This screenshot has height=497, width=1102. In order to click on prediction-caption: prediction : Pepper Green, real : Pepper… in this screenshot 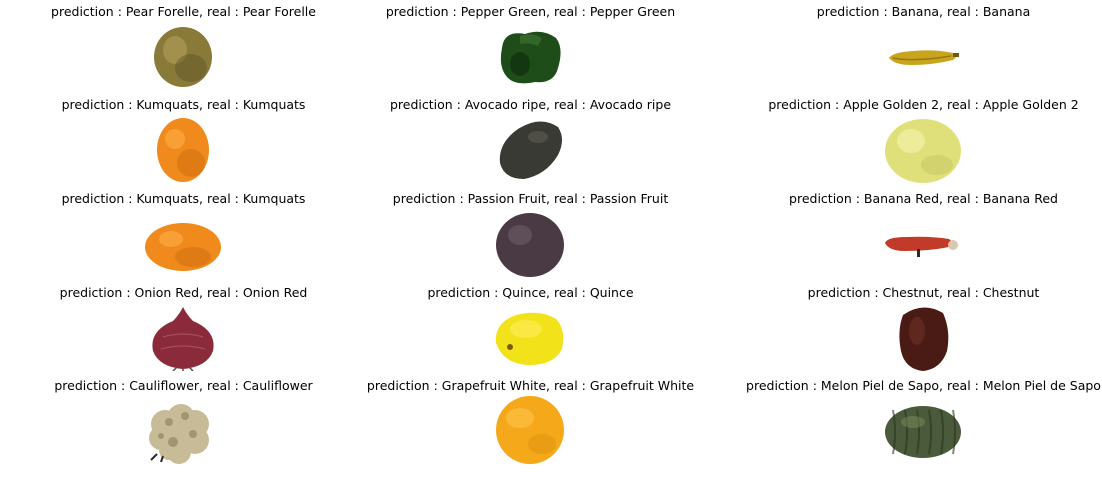, I will do `click(530, 11)`.